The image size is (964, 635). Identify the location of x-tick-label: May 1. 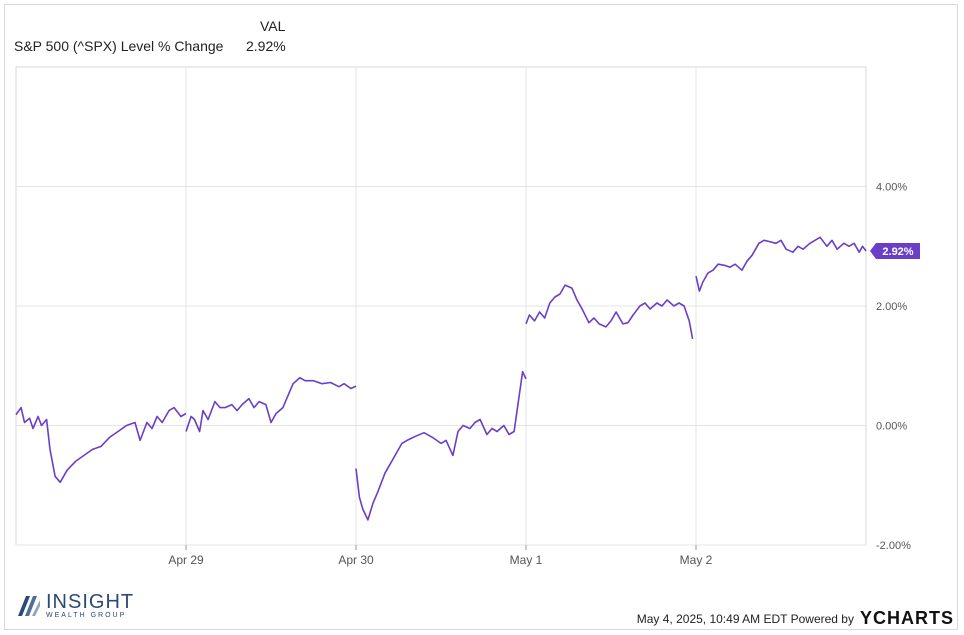
(526, 560).